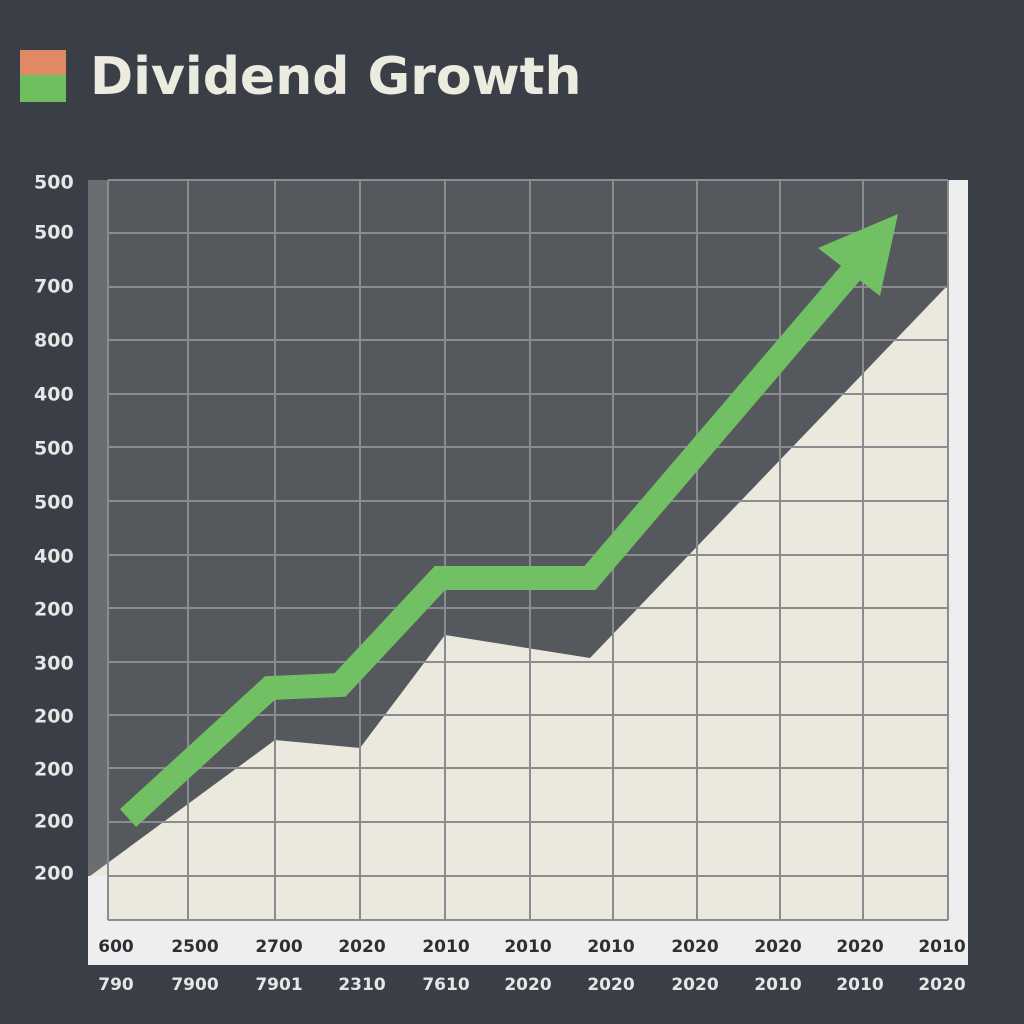  I want to click on x-axis-label: 2310, so click(361, 985).